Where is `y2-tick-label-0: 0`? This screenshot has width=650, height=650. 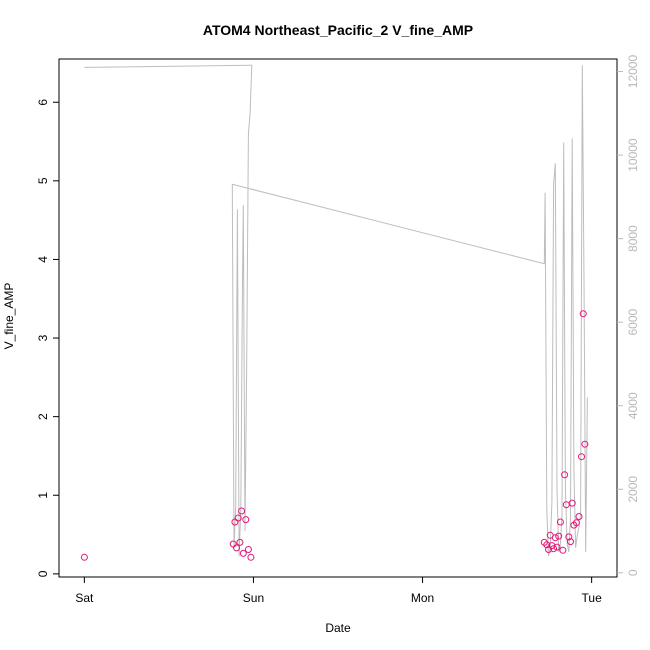 y2-tick-label-0: 0 is located at coordinates (633, 572).